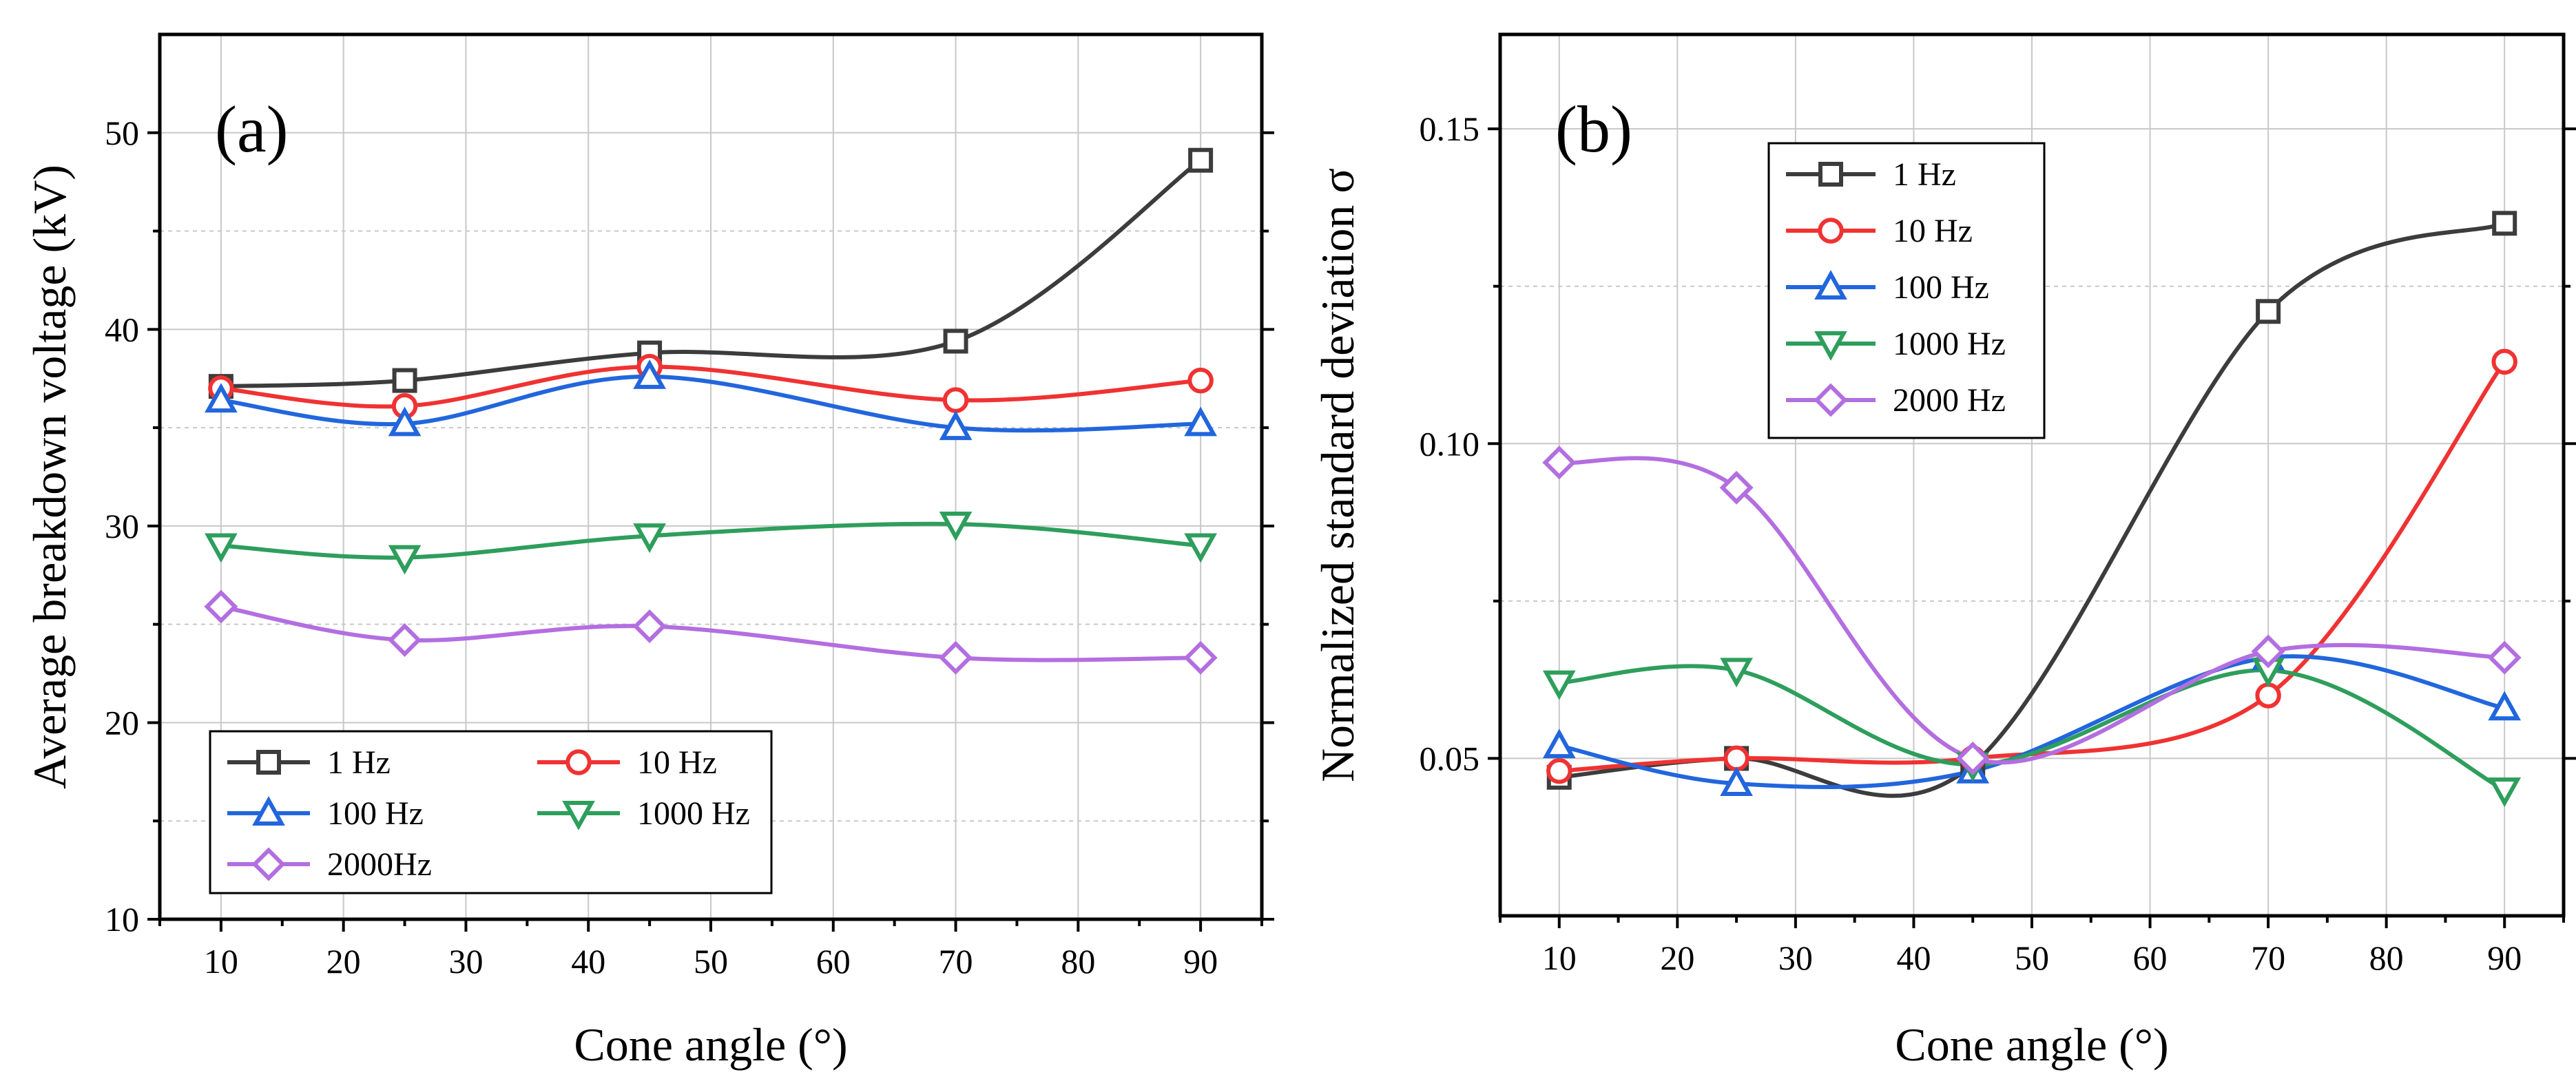  What do you see at coordinates (1593, 129) in the screenshot?
I see `panel-label: (b)` at bounding box center [1593, 129].